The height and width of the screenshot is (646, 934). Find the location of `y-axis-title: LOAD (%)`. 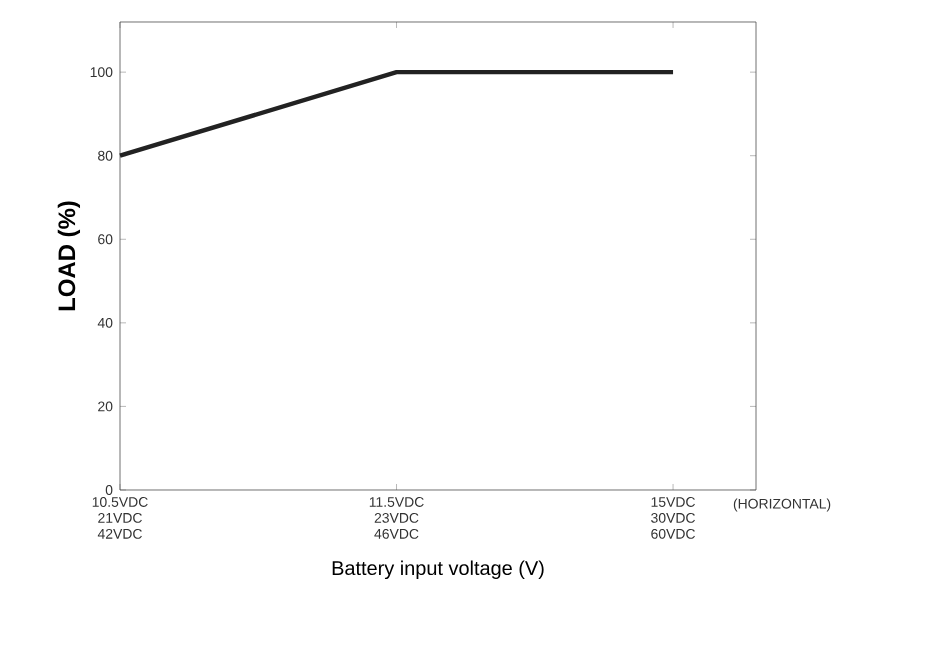

y-axis-title: LOAD (%) is located at coordinates (69, 256).